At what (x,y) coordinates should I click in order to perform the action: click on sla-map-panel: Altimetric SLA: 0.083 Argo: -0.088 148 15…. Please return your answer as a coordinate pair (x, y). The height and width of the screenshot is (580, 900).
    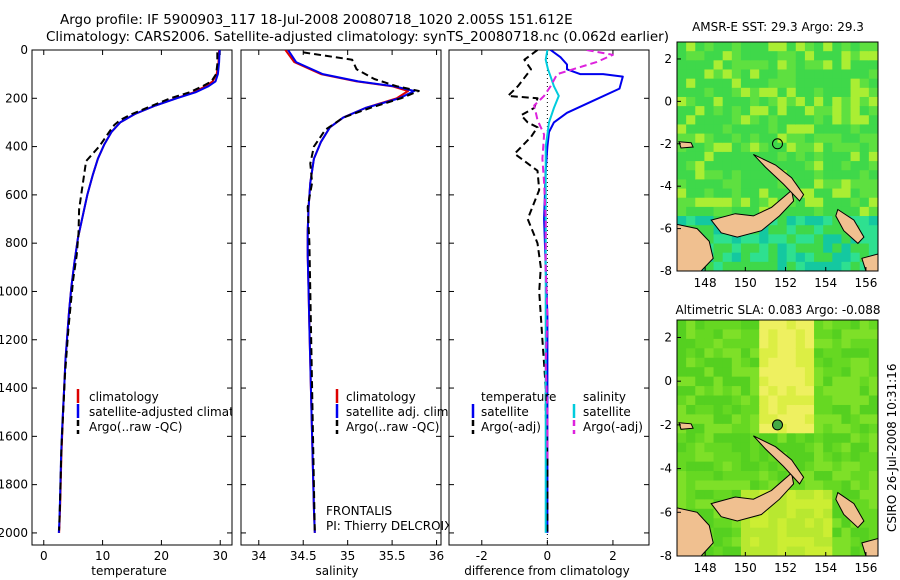
    Looking at the image, I should click on (770, 439).